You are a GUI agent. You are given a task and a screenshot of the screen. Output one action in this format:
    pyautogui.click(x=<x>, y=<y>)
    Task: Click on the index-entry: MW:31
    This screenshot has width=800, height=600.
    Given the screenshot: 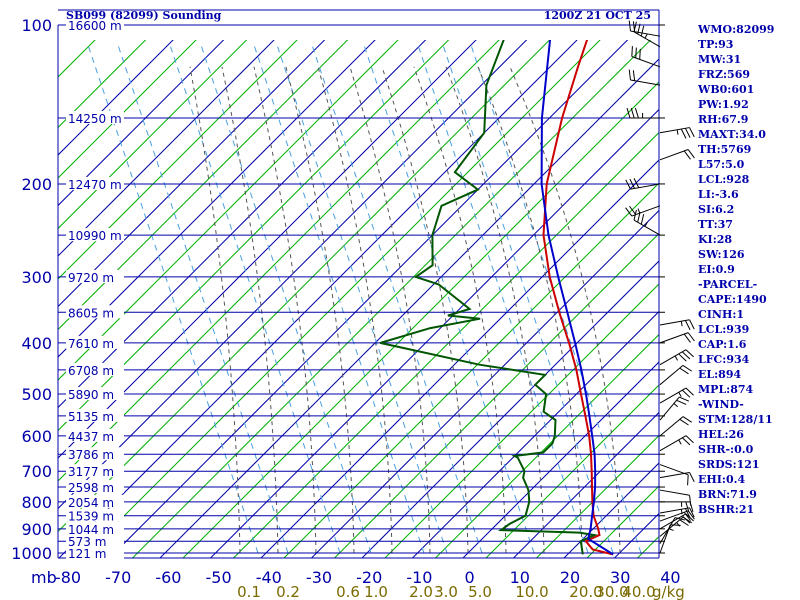 What is the action you would take?
    pyautogui.click(x=720, y=59)
    